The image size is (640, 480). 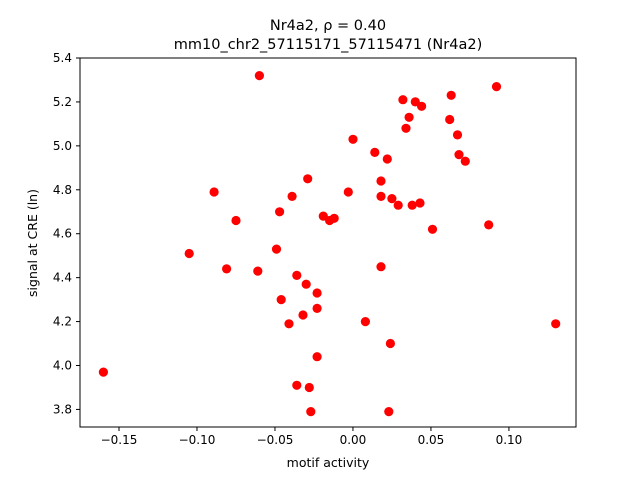 What do you see at coordinates (328, 26) in the screenshot?
I see `chart-title-line1: Nr4a2, ρ = 0.40` at bounding box center [328, 26].